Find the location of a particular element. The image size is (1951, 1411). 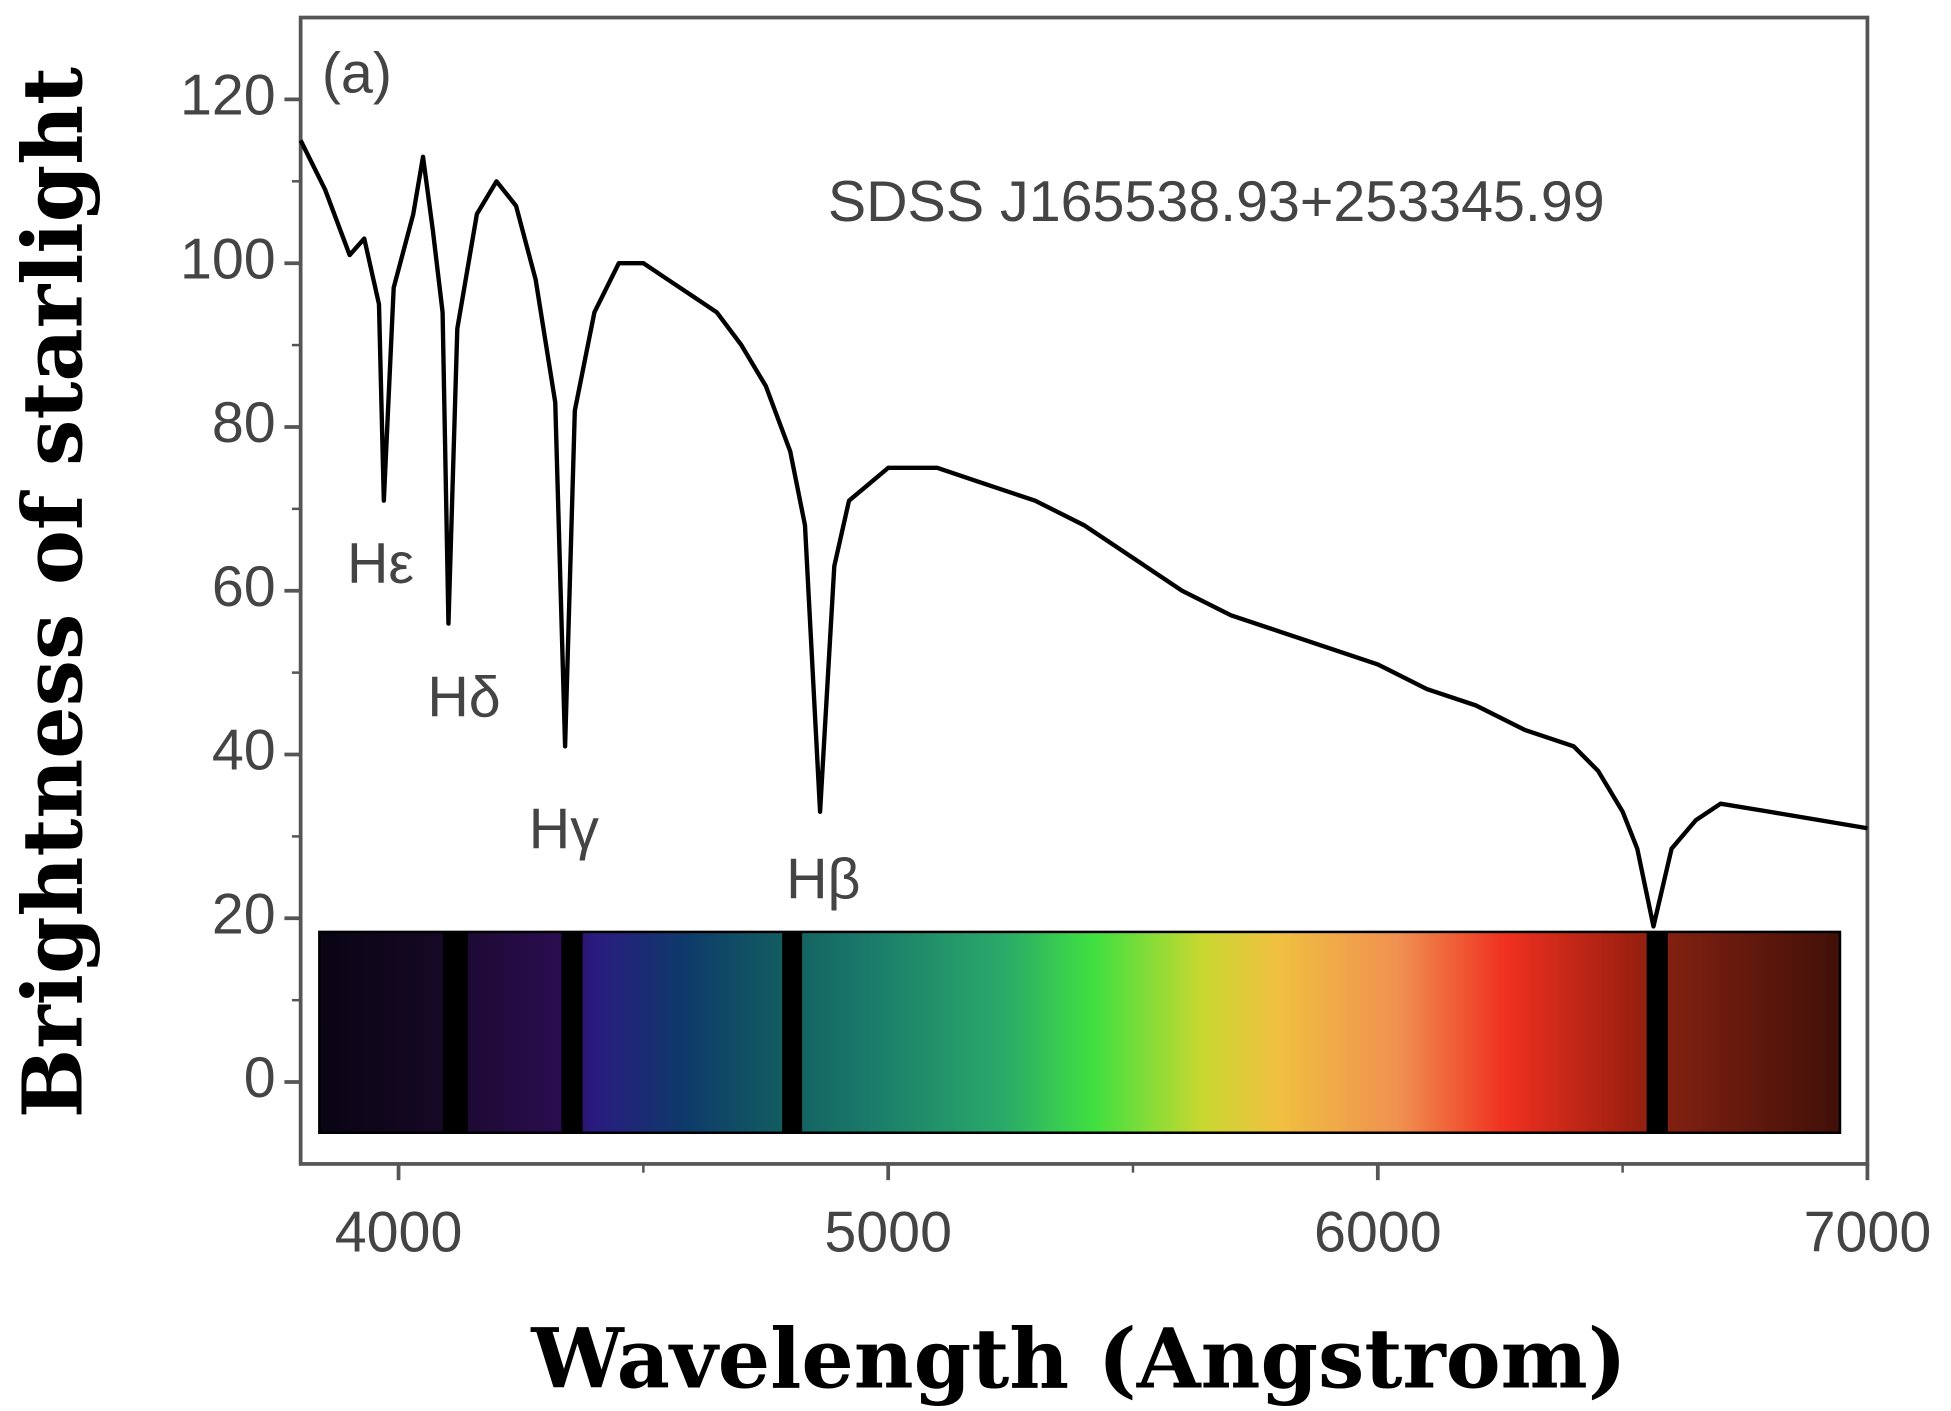

annotation: Hε is located at coordinates (380, 564).